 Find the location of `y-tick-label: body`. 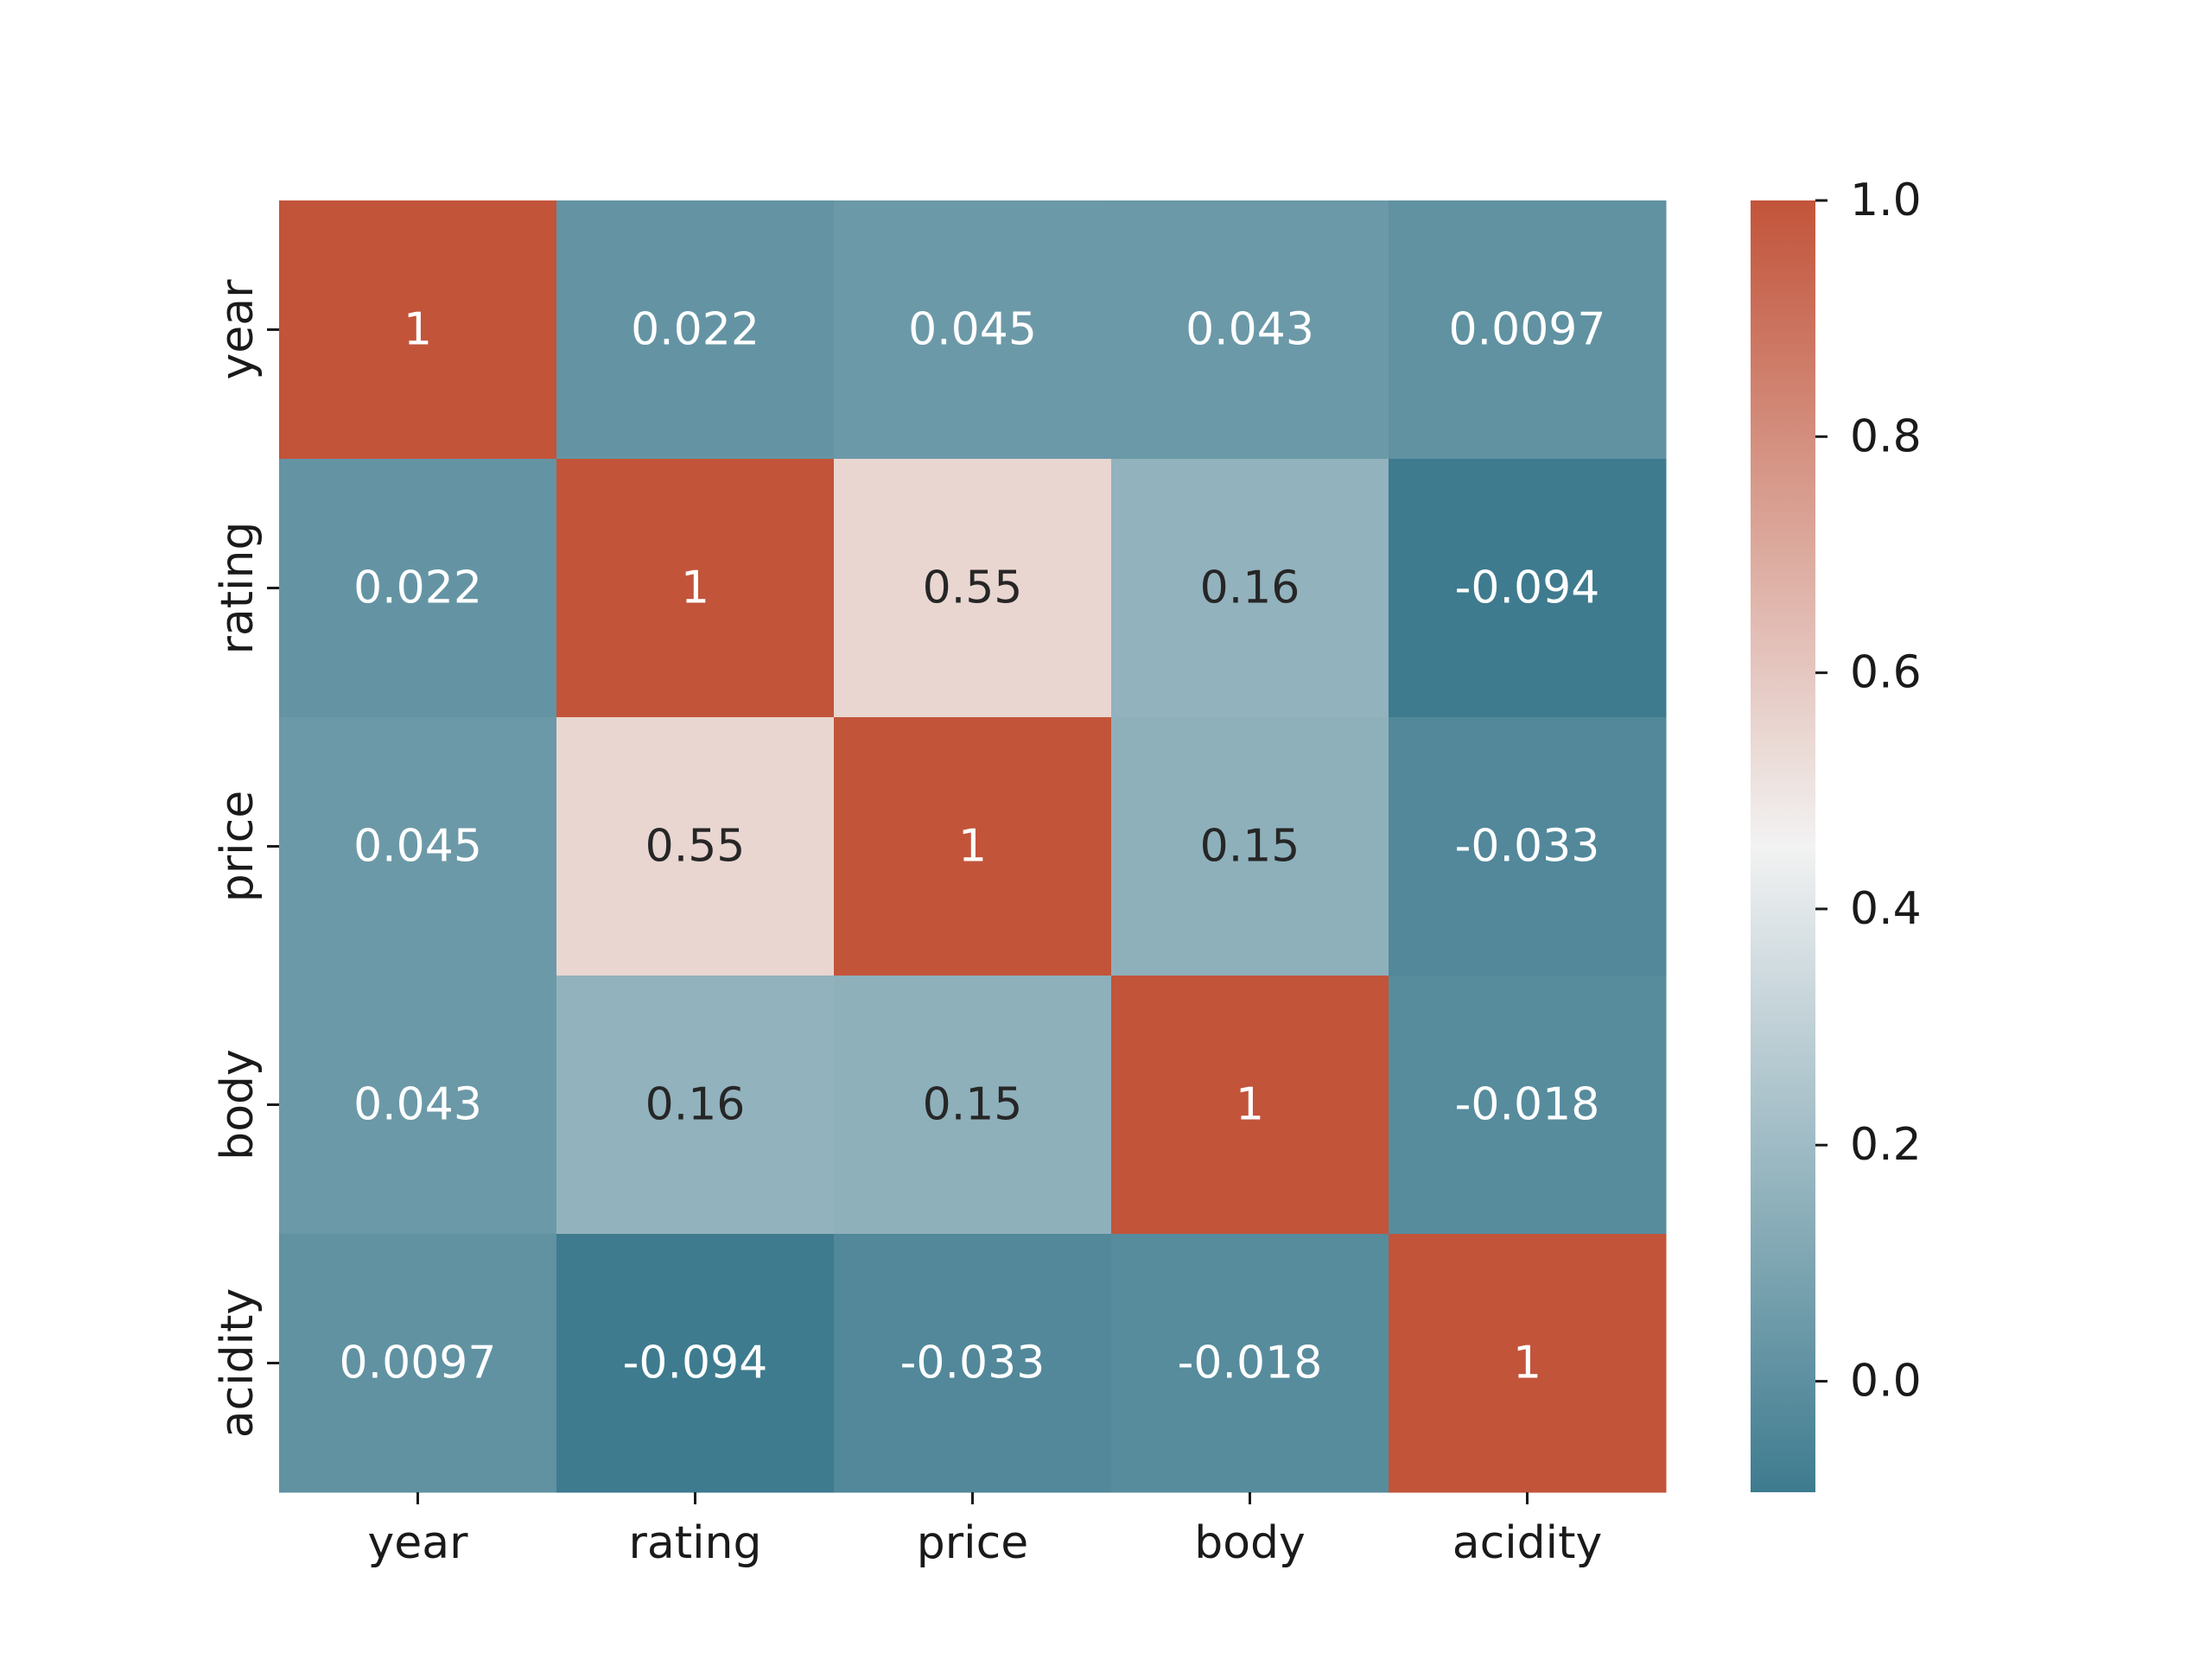

y-tick-label: body is located at coordinates (238, 1104).